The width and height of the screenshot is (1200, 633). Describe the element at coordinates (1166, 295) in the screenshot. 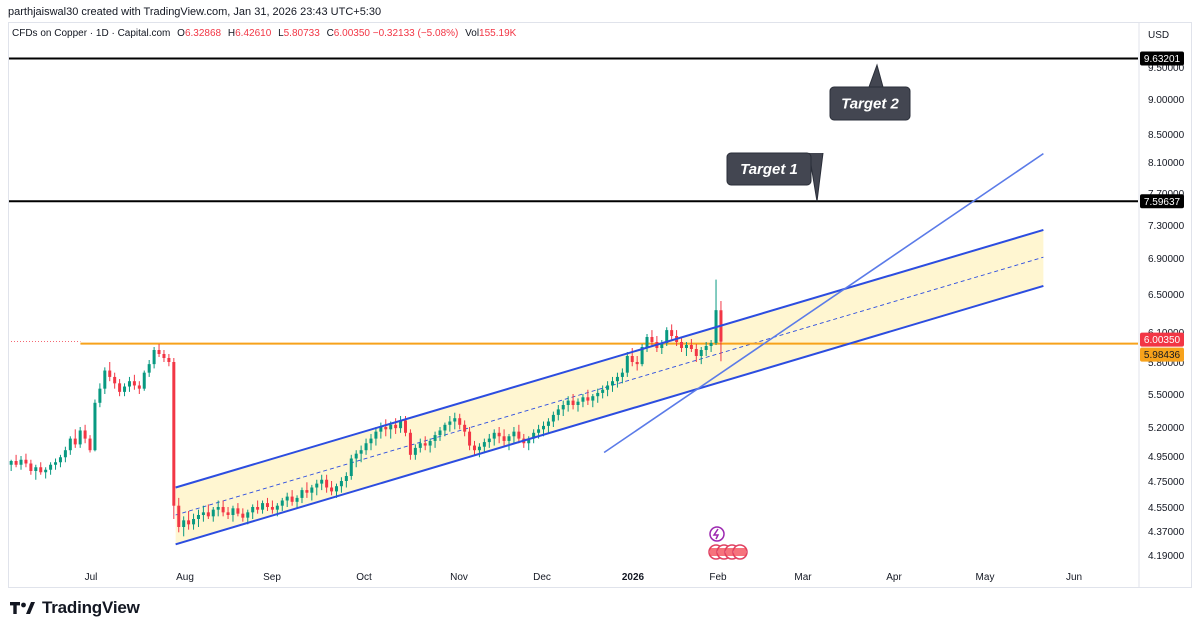

I see `y-tick-label: 6.50000` at that location.